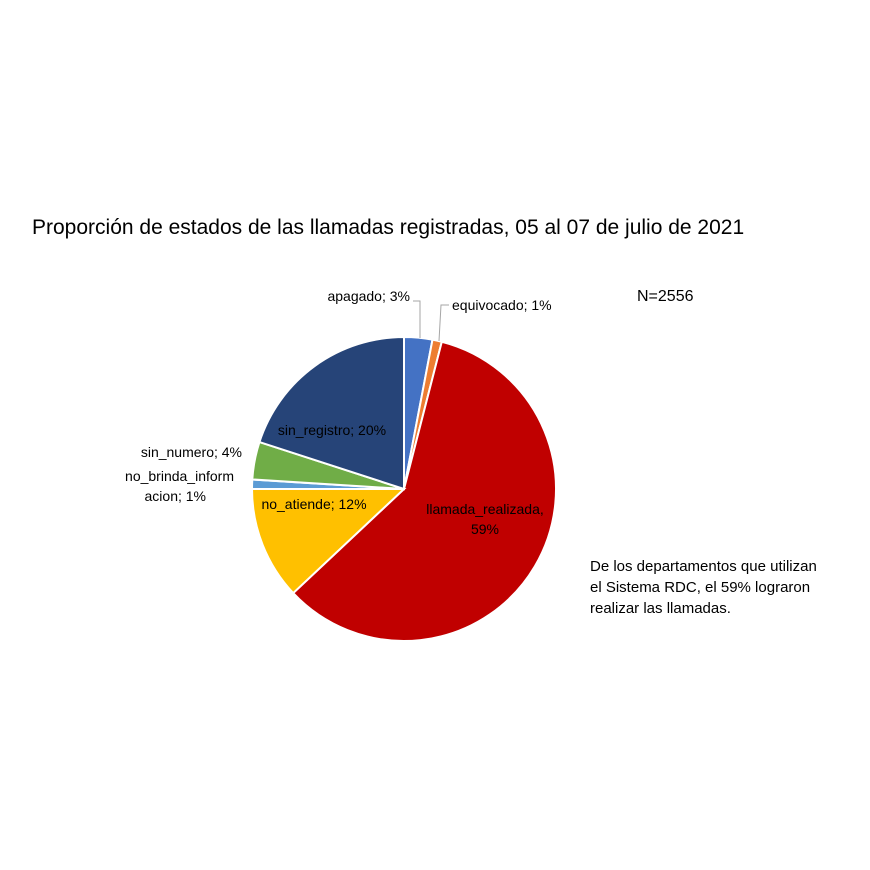  What do you see at coordinates (431, 321) in the screenshot?
I see `leader-lines` at bounding box center [431, 321].